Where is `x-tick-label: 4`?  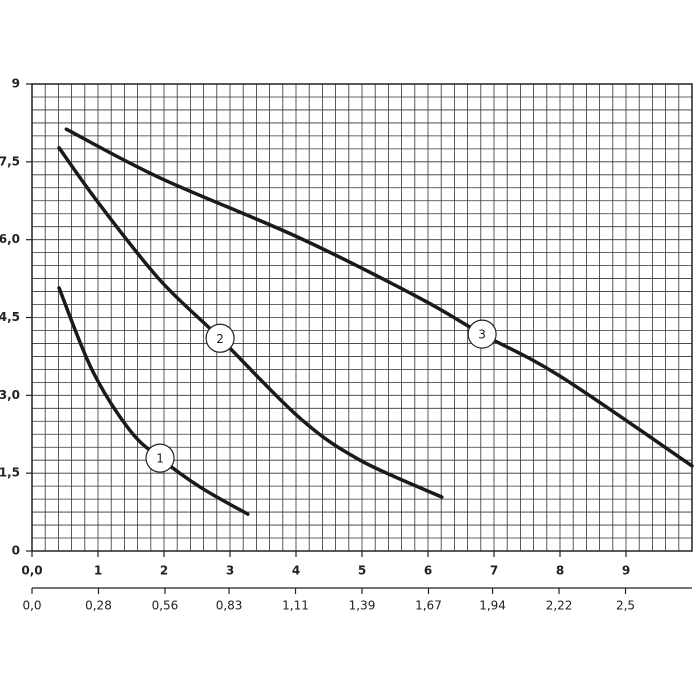
x-tick-label: 4 is located at coordinates (296, 571).